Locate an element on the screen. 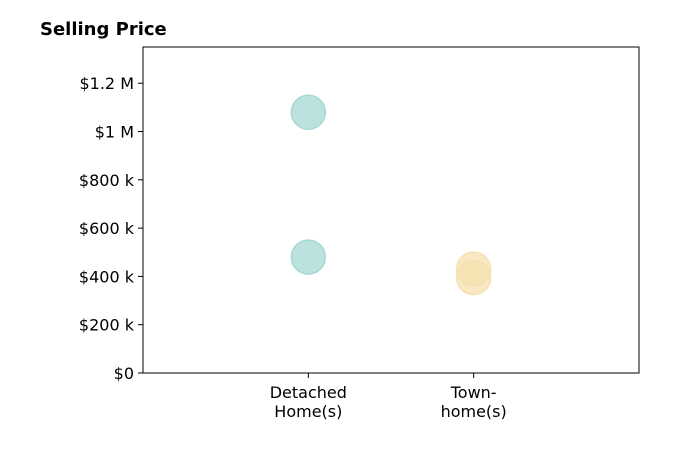 The width and height of the screenshot is (679, 462). x-tick-label: Detached Home(s) is located at coordinates (308, 402).